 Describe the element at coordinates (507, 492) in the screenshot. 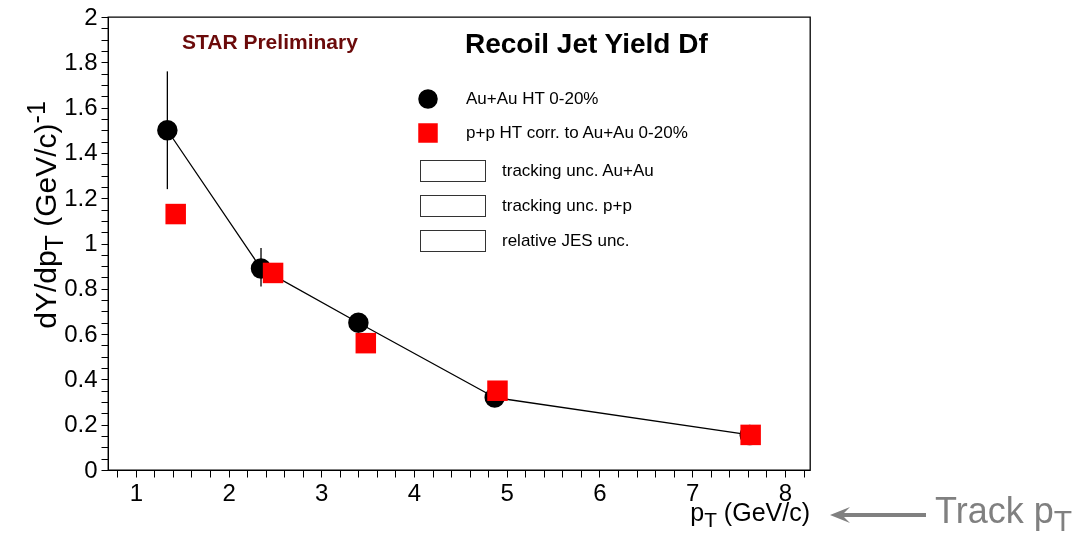

I see `x-tick-label: 5` at that location.